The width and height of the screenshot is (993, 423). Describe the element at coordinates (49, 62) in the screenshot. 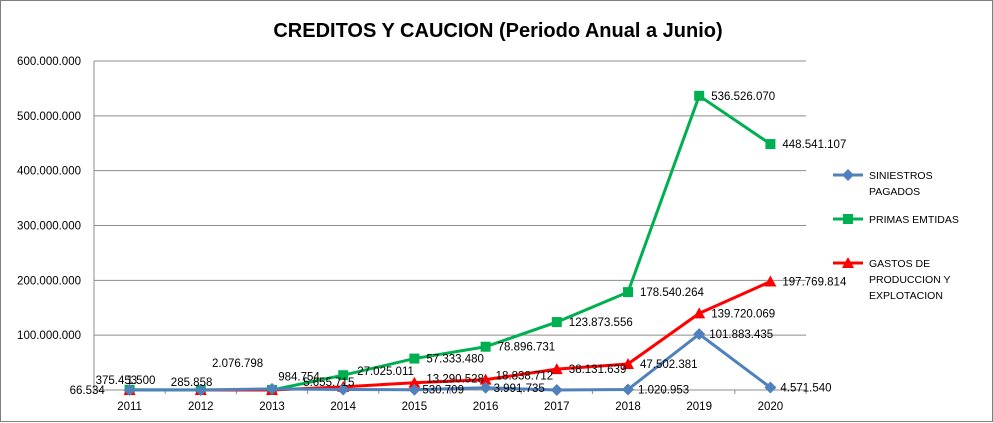

I see `y-tick-label: 600.000.000` at that location.